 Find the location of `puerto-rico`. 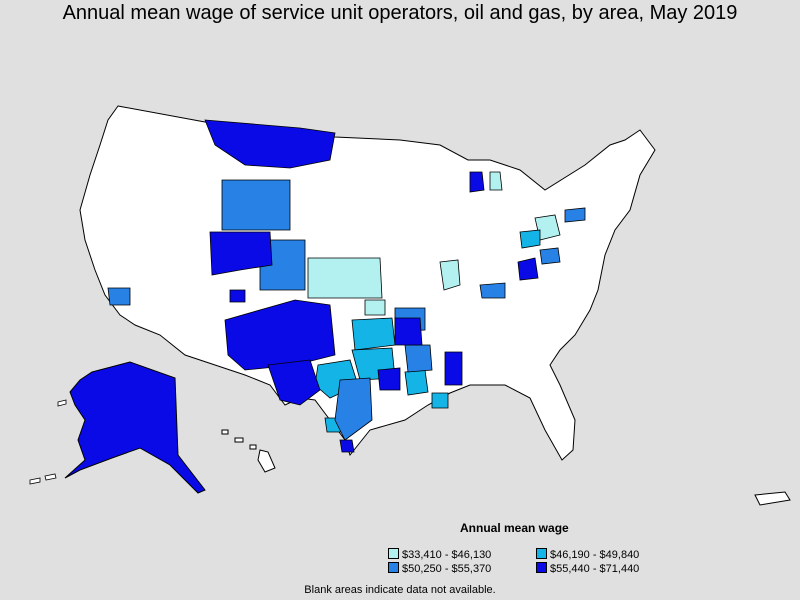

puerto-rico is located at coordinates (772, 498).